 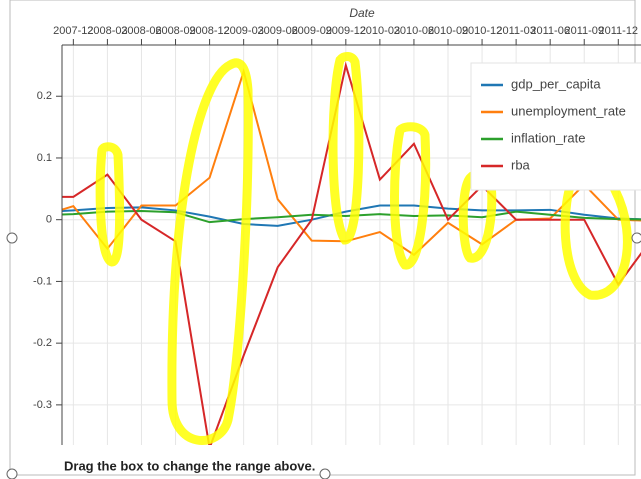 I want to click on x-tick-label: 2011-12, so click(x=619, y=31).